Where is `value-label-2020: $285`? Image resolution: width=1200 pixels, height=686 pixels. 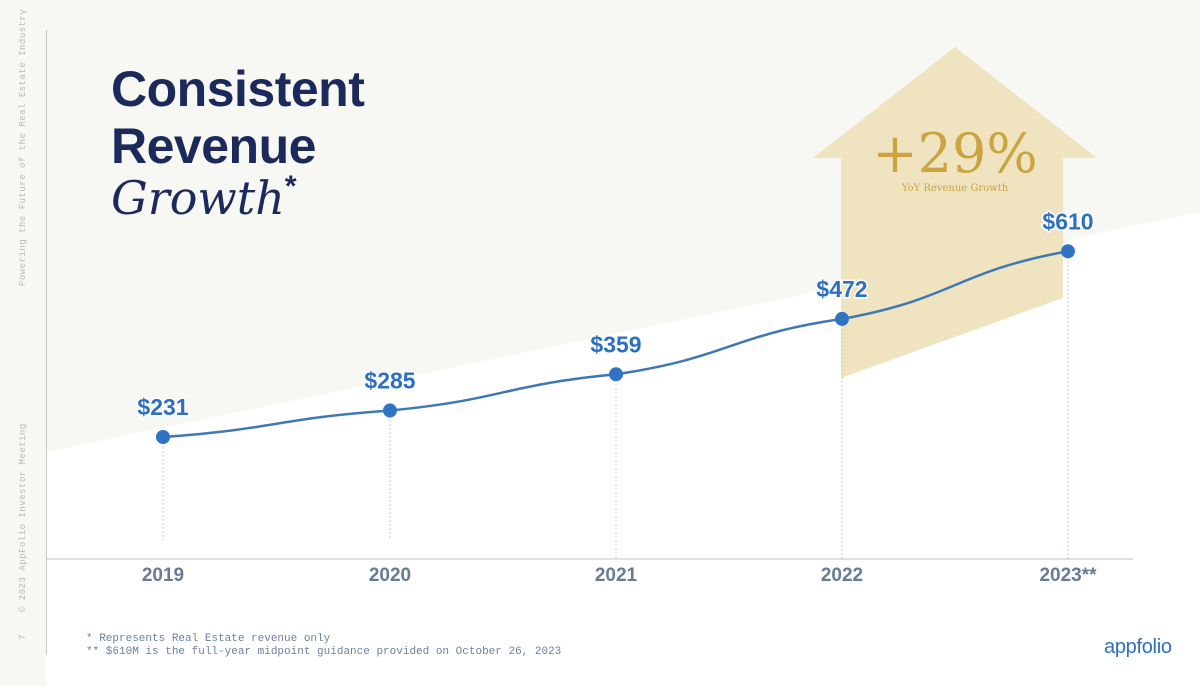
value-label-2020: $285 is located at coordinates (389, 381).